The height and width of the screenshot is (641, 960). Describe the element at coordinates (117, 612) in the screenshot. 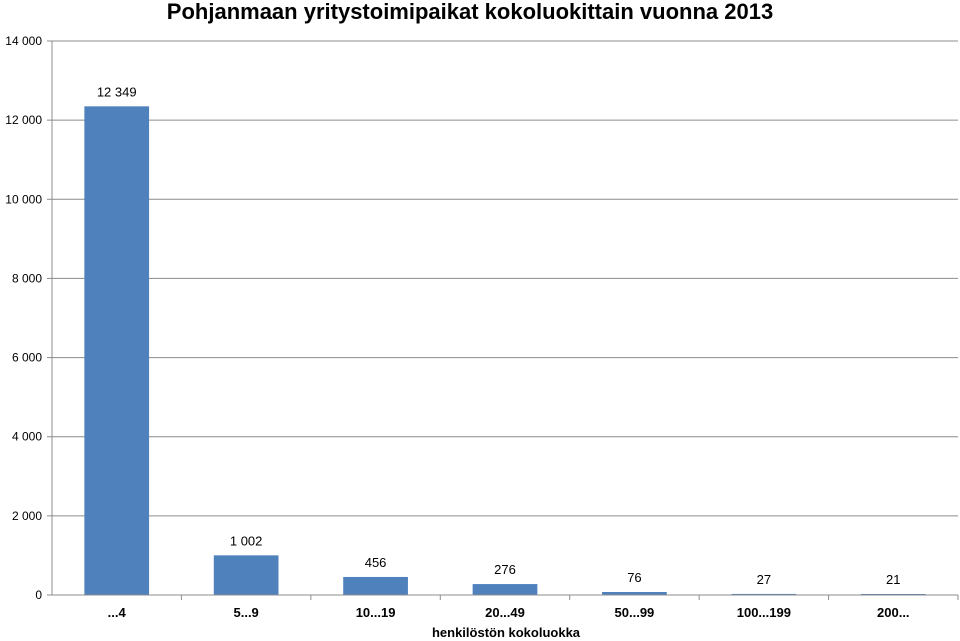

I see `x-category-label: ...4` at that location.